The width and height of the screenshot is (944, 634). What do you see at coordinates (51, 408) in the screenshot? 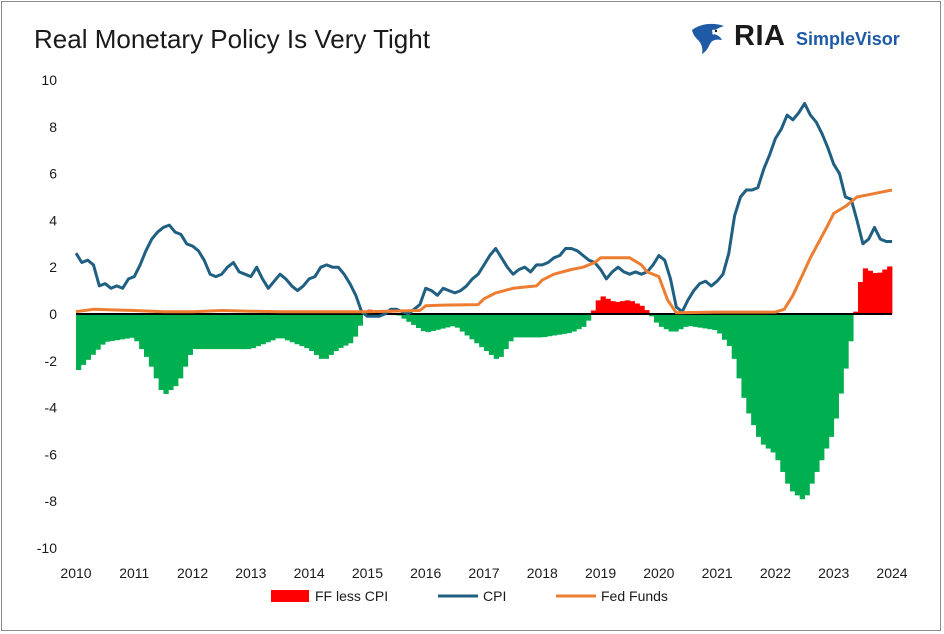
I see `y-tick-label: -4` at bounding box center [51, 408].